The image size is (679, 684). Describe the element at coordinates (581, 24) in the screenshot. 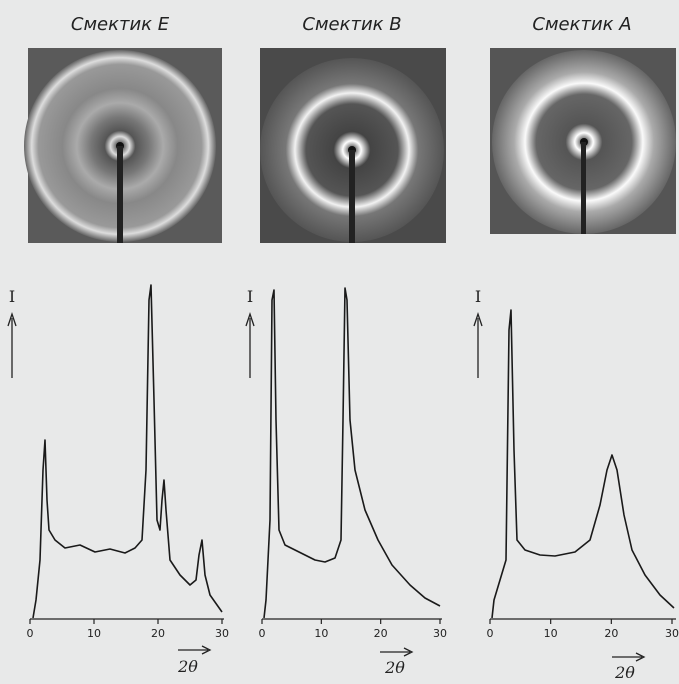

I see `panel-title: Смектик A` at that location.